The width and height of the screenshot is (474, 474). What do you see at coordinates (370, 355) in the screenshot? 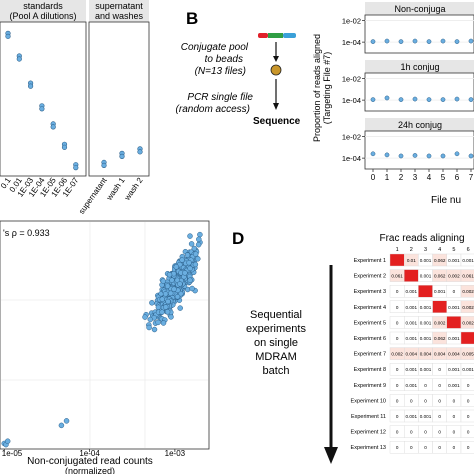
I see `panel-d-row-label: Experiment 7` at bounding box center [370, 355].